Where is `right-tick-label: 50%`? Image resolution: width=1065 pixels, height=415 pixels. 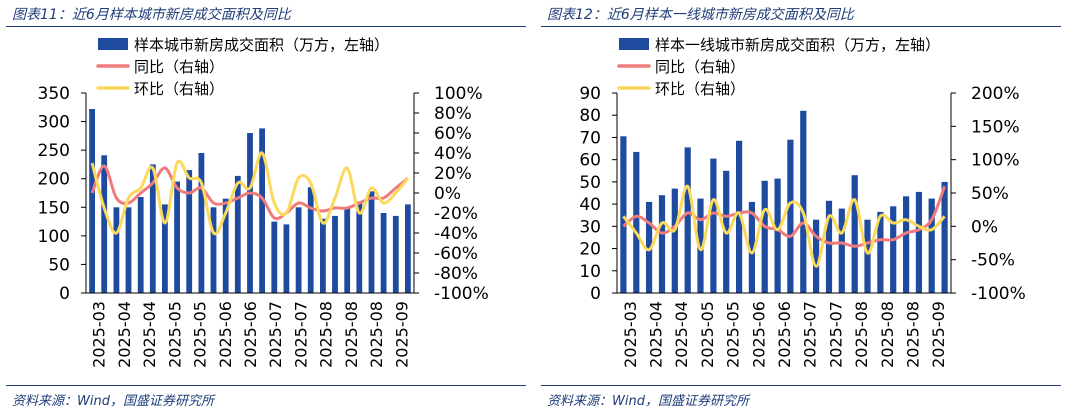
right-tick-label: 50% is located at coordinates (990, 194).